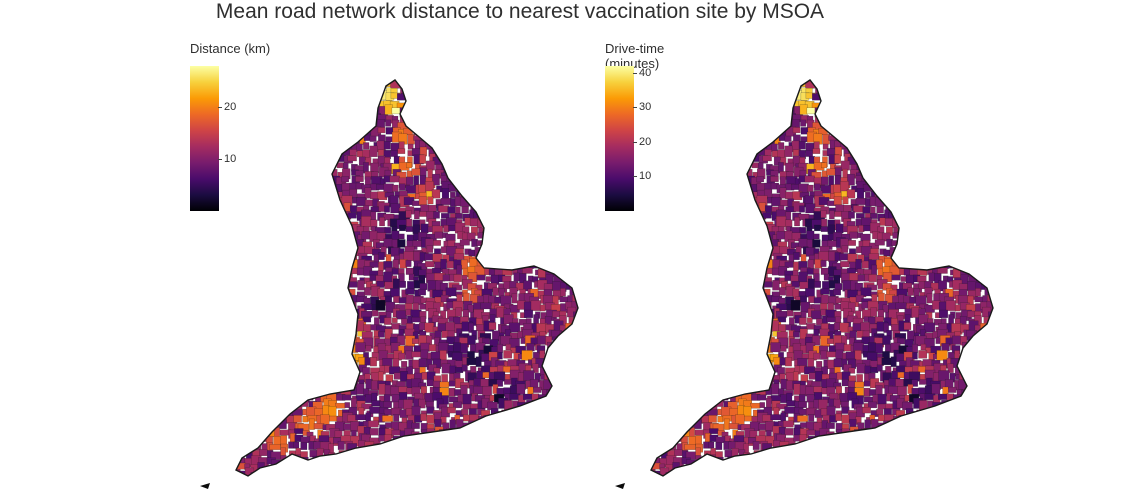  What do you see at coordinates (642, 107) in the screenshot?
I see `legend-tick-label: 30` at bounding box center [642, 107].